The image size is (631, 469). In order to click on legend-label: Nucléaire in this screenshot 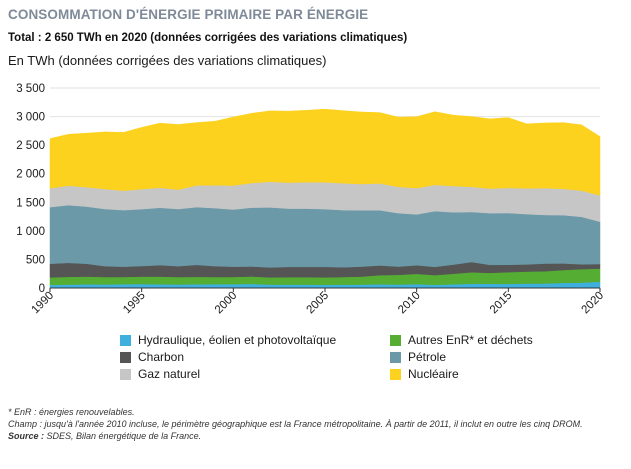, I will do `click(433, 374)`.